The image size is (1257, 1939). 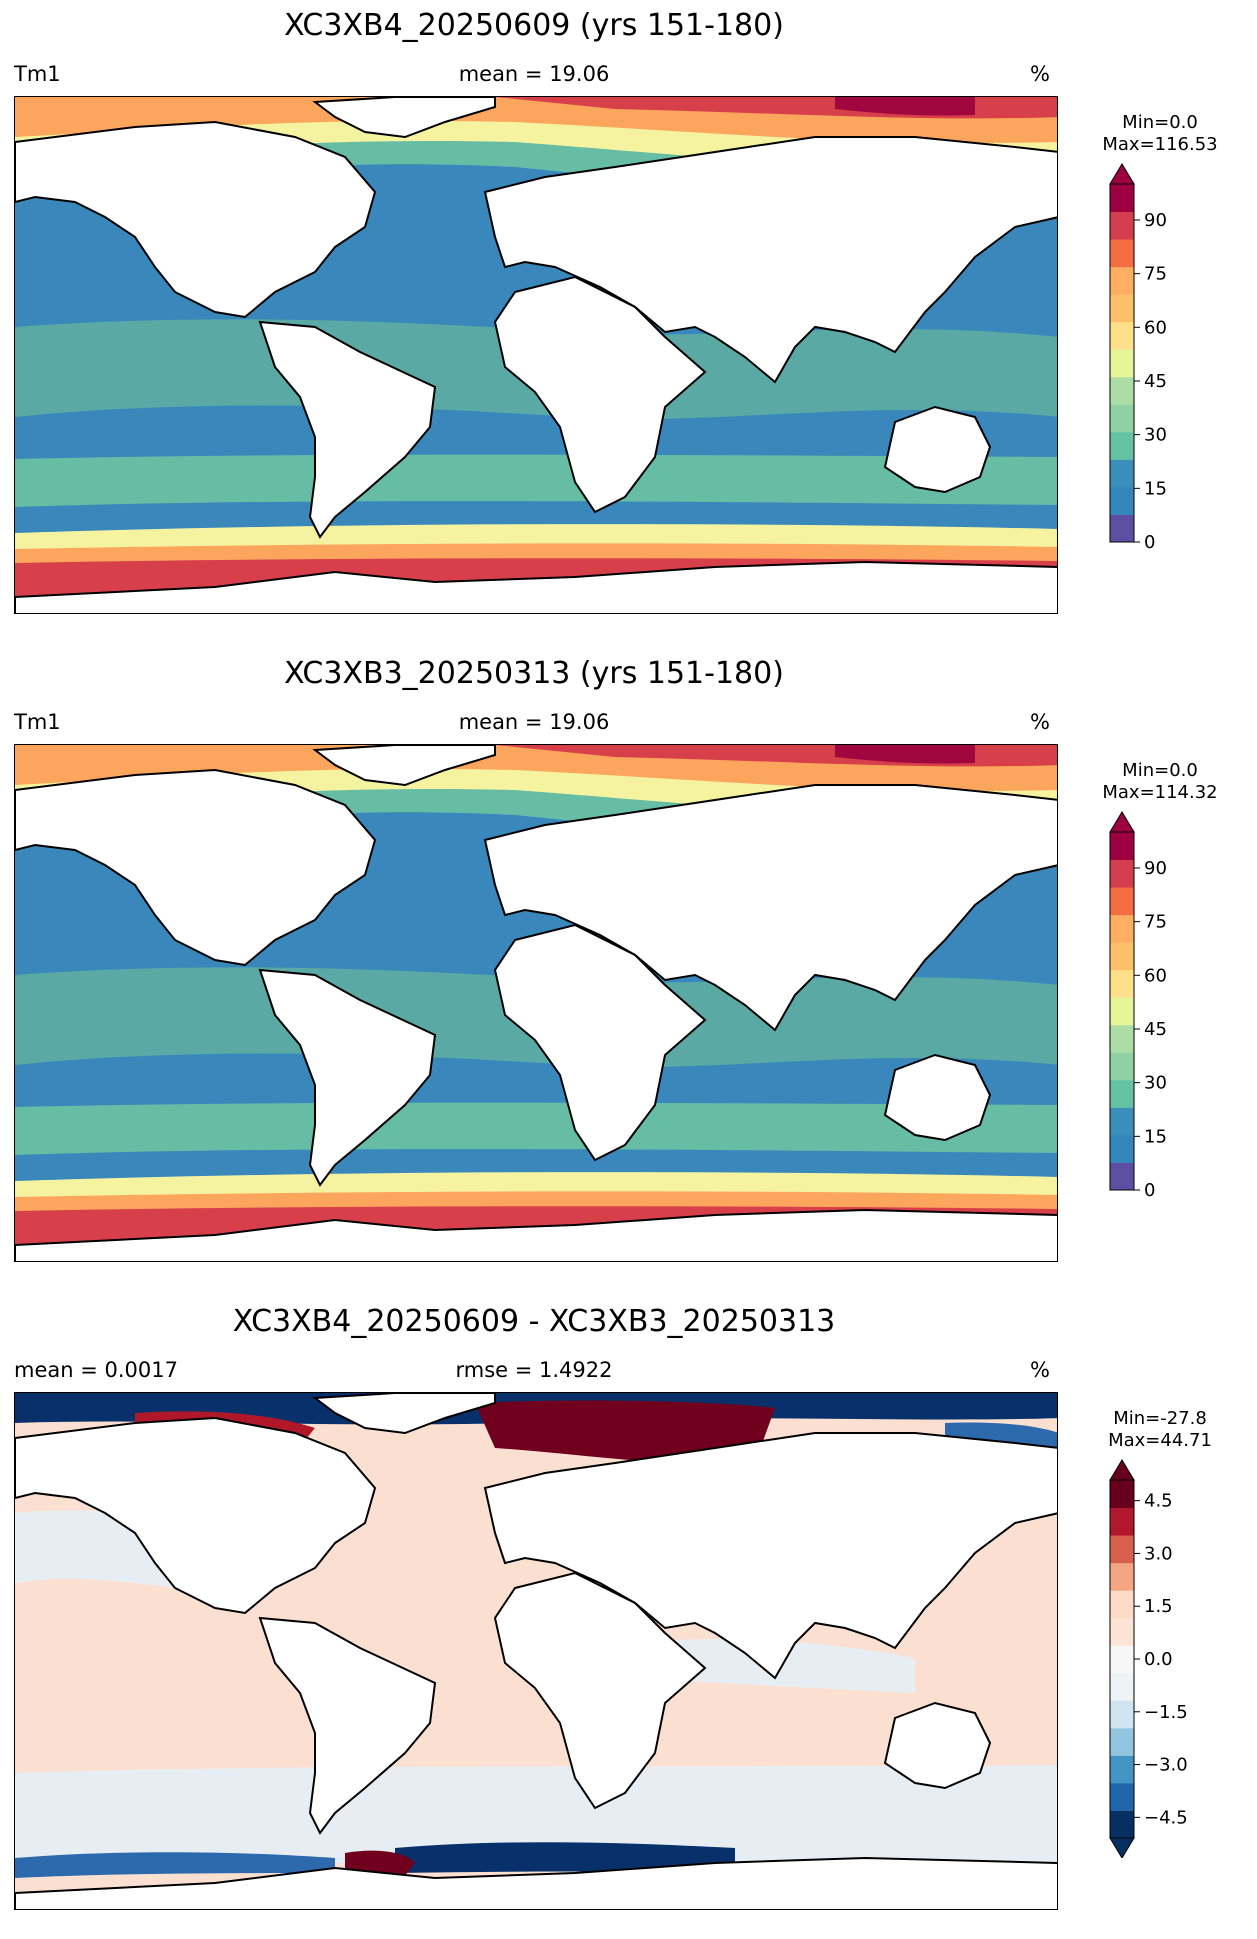 What do you see at coordinates (1160, 144) in the screenshot?
I see `max-label: Max=116.53` at bounding box center [1160, 144].